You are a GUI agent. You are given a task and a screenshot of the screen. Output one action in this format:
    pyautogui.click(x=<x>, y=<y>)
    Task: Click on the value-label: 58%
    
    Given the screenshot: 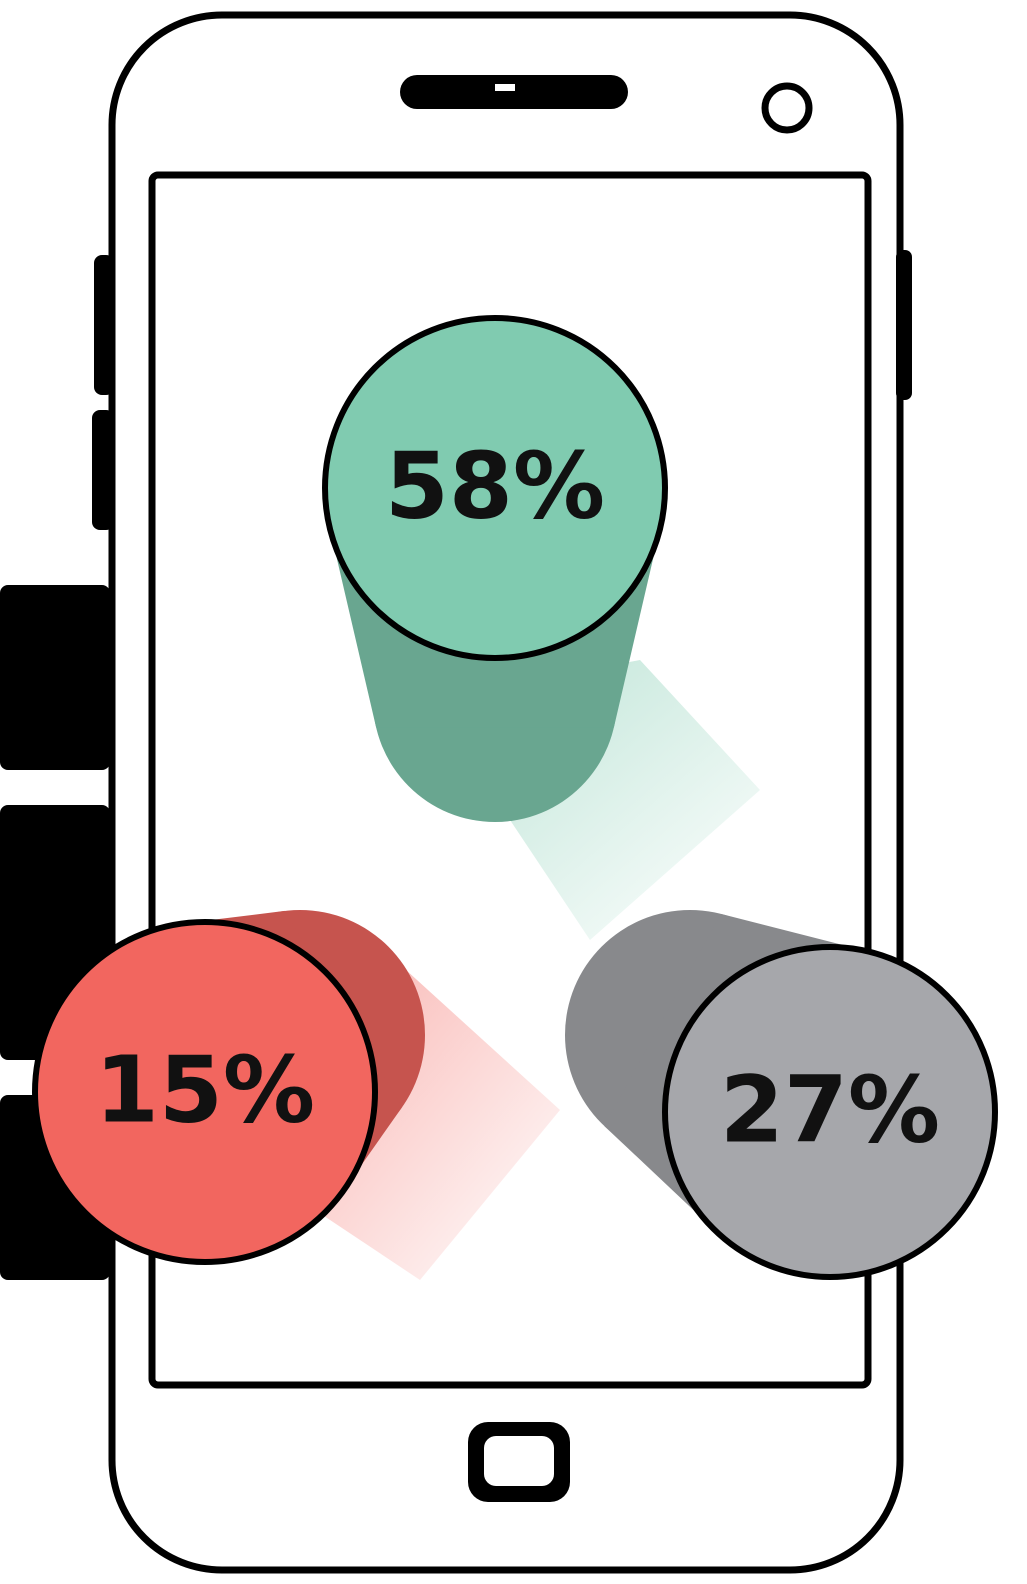 What is the action you would take?
    pyautogui.click(x=495, y=485)
    